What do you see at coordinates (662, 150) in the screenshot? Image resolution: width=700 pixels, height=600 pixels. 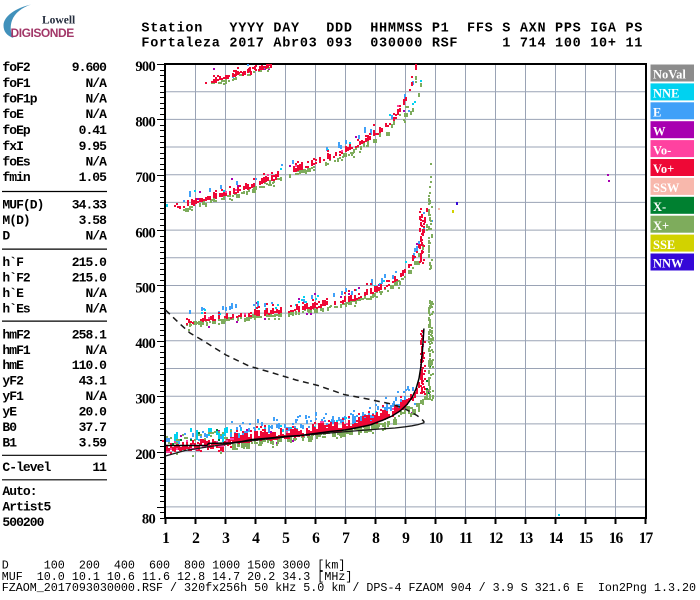 I see `svg-text: Vo-` at bounding box center [662, 150].